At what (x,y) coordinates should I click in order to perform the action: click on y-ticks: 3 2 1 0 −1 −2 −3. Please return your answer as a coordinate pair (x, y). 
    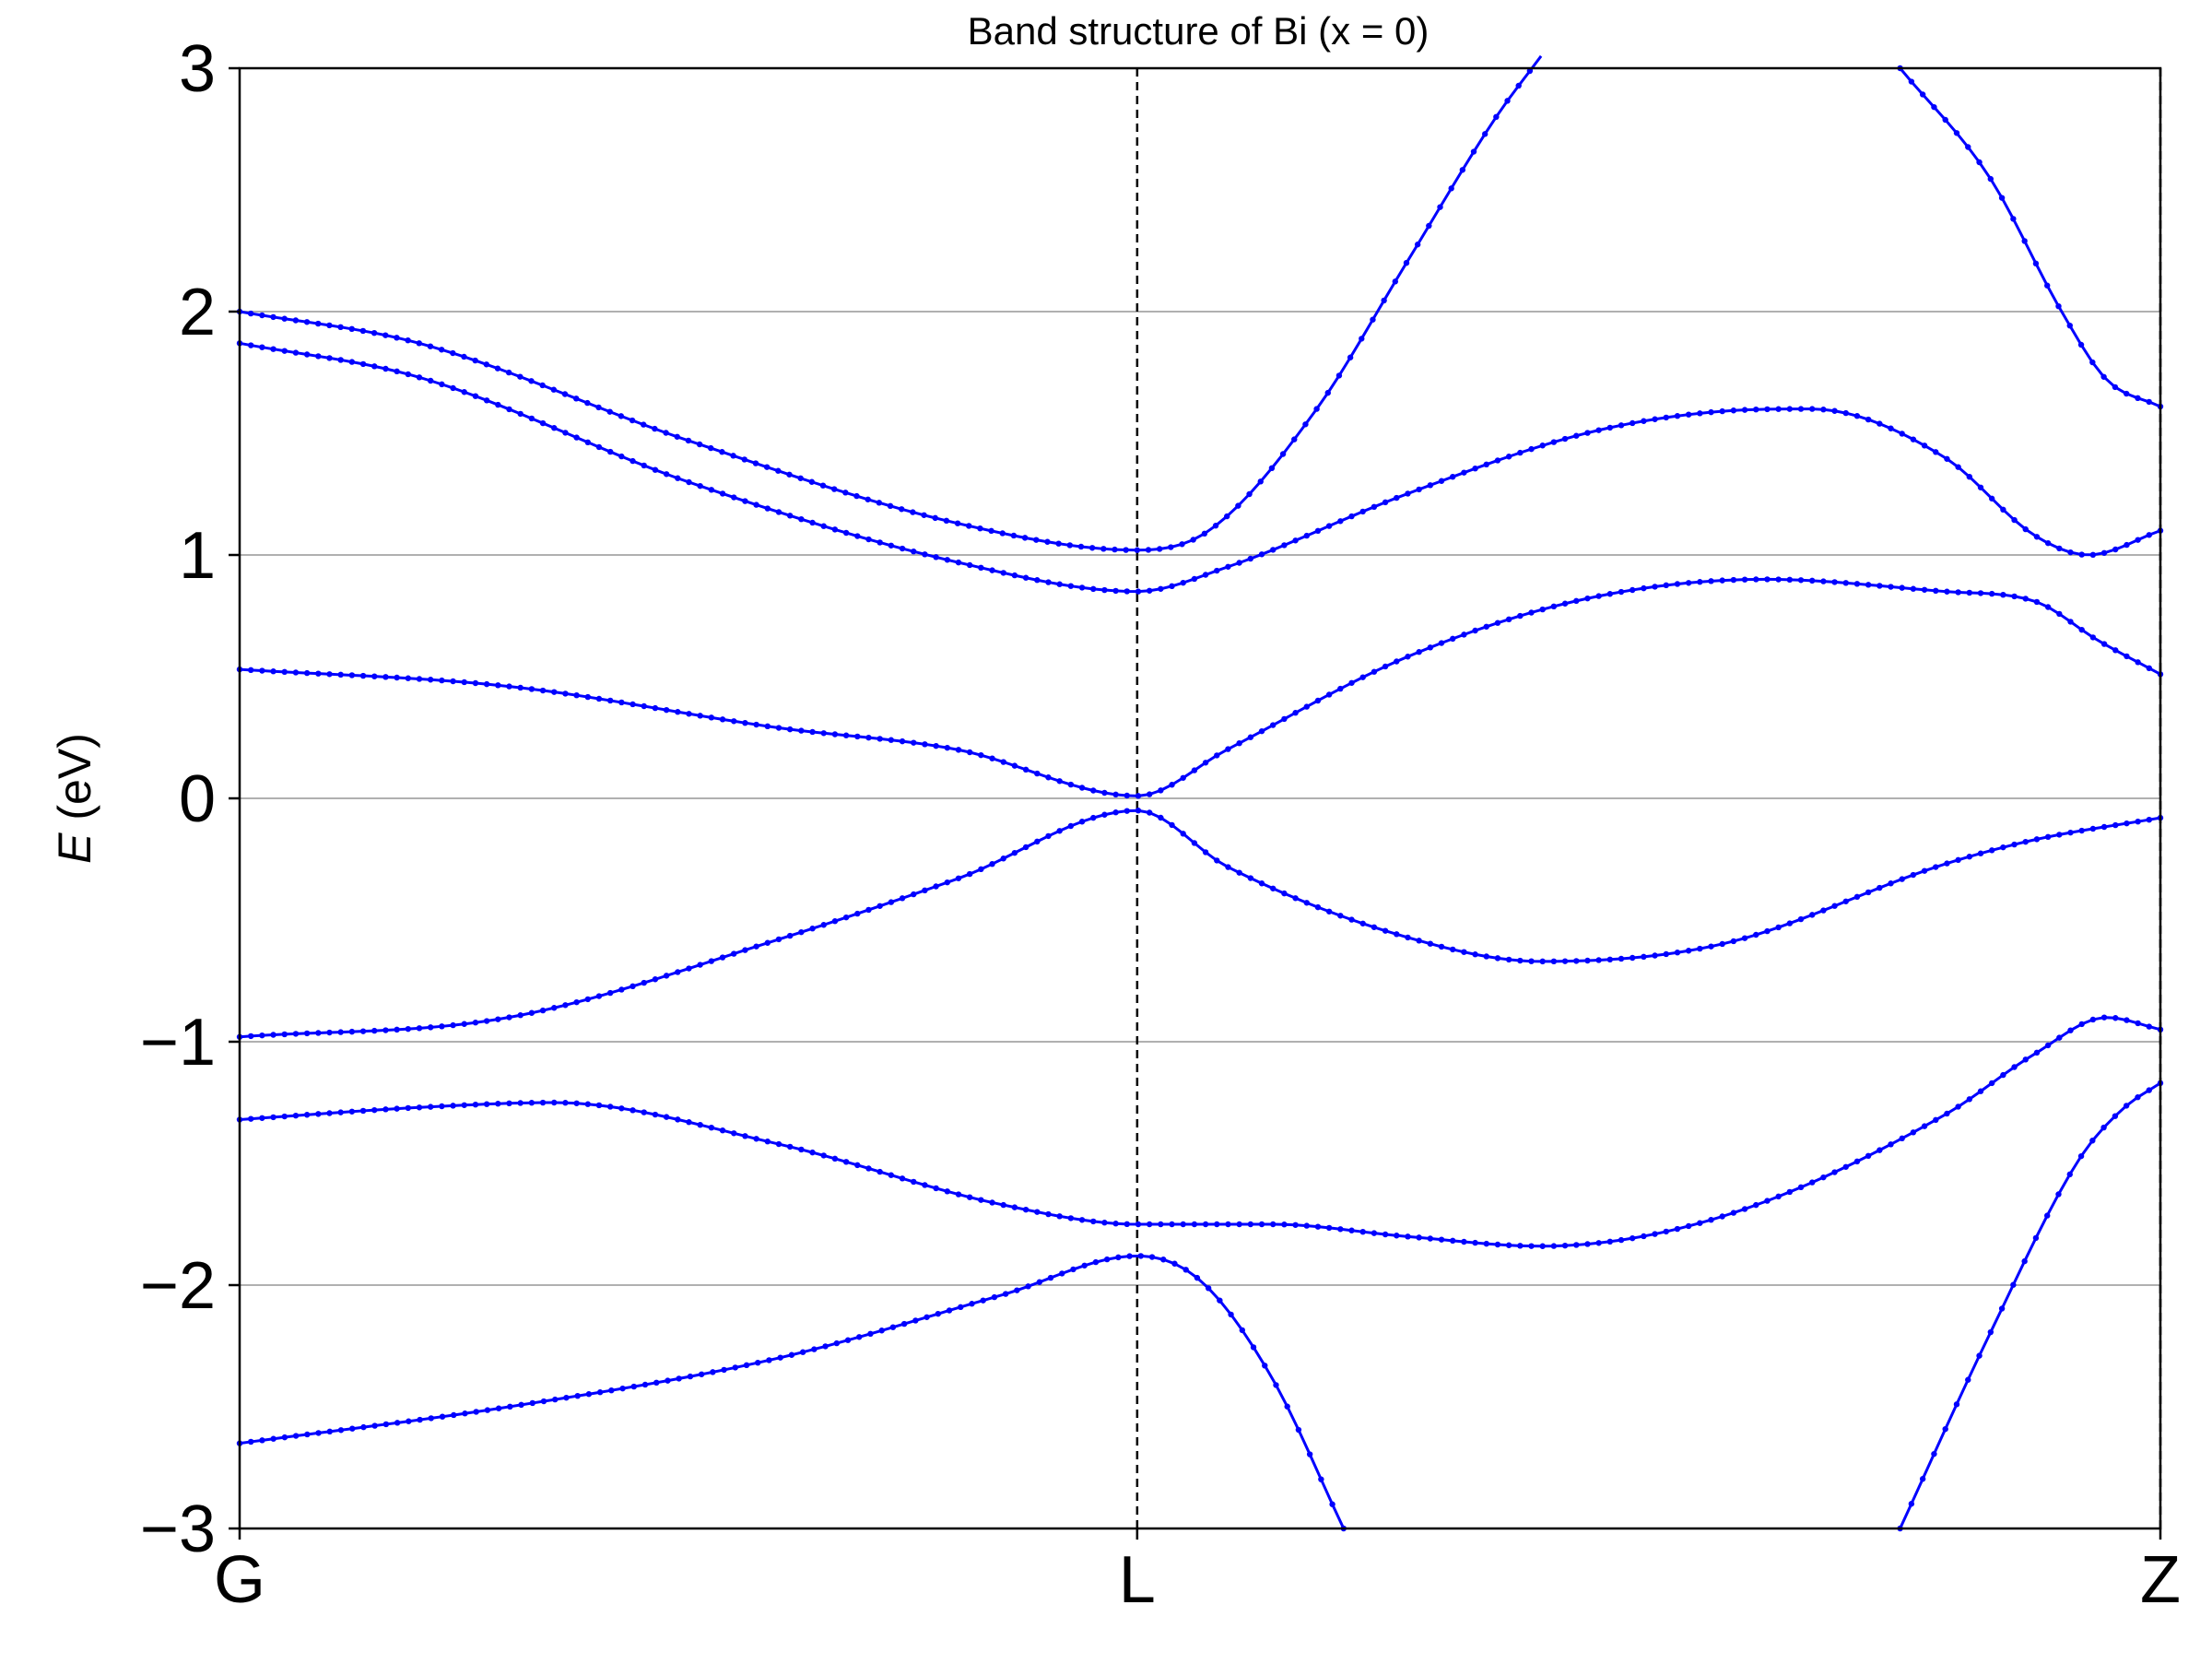
    Looking at the image, I should click on (190, 799).